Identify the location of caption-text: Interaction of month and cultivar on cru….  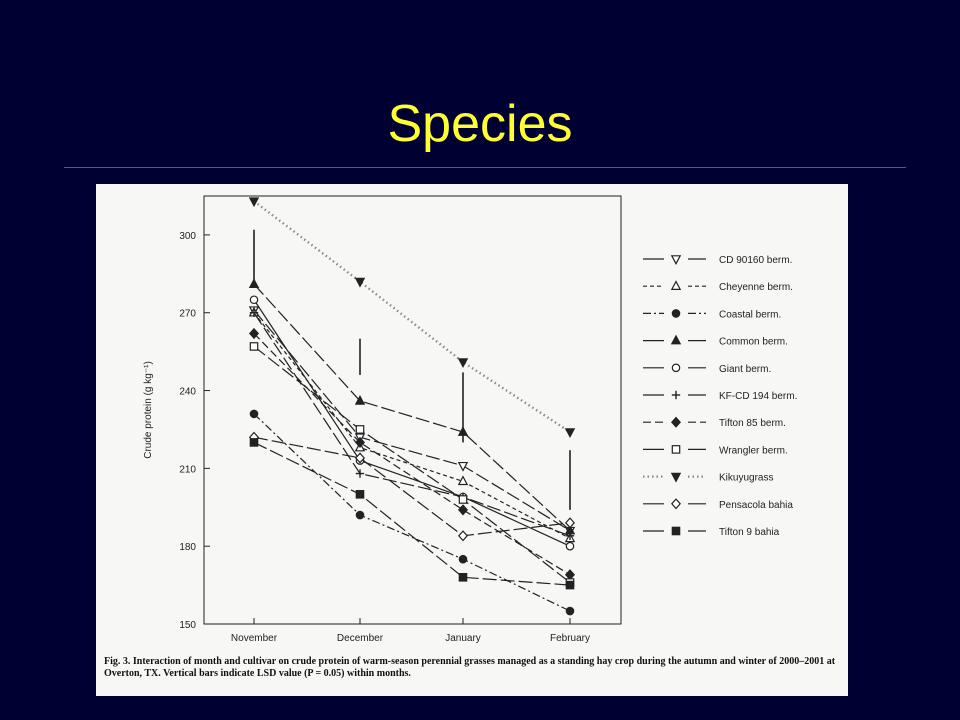
(470, 667).